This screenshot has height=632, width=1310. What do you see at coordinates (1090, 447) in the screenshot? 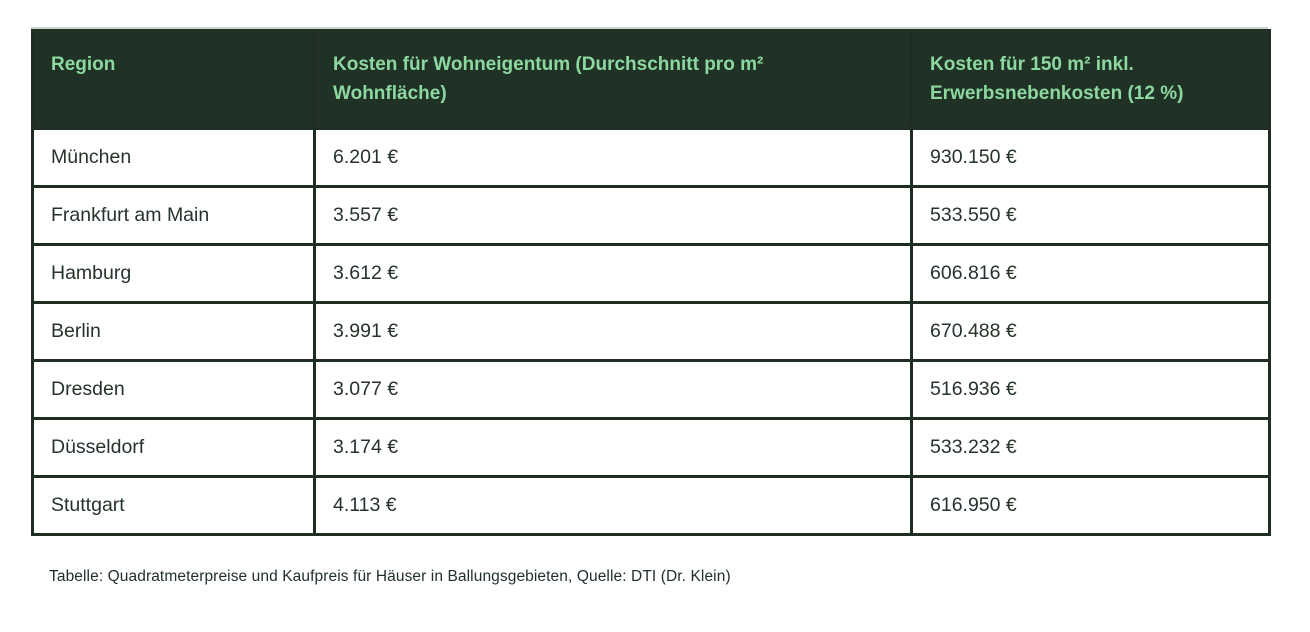
I see `cell-price-150sqm: 533.232 €` at bounding box center [1090, 447].